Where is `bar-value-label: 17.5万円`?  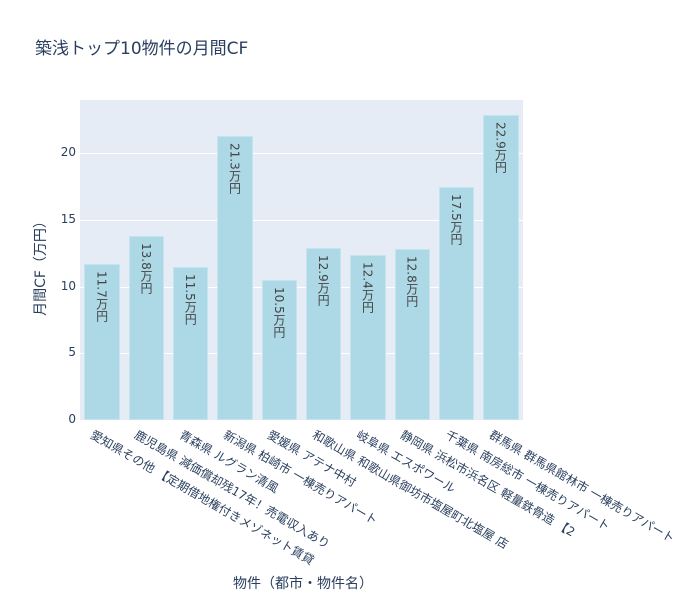
bar-value-label: 17.5万円 is located at coordinates (456, 219).